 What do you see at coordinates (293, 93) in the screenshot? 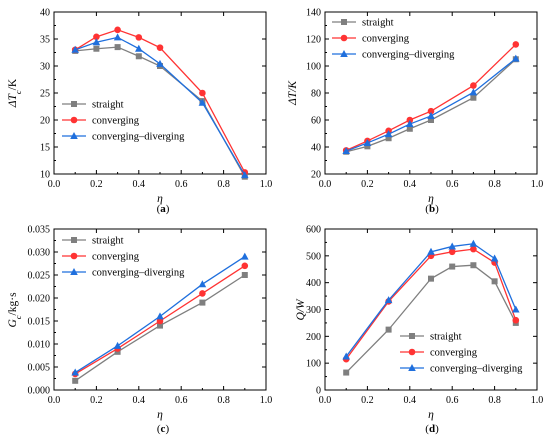
I see `y-axis-label: ΔT/K` at bounding box center [293, 93].